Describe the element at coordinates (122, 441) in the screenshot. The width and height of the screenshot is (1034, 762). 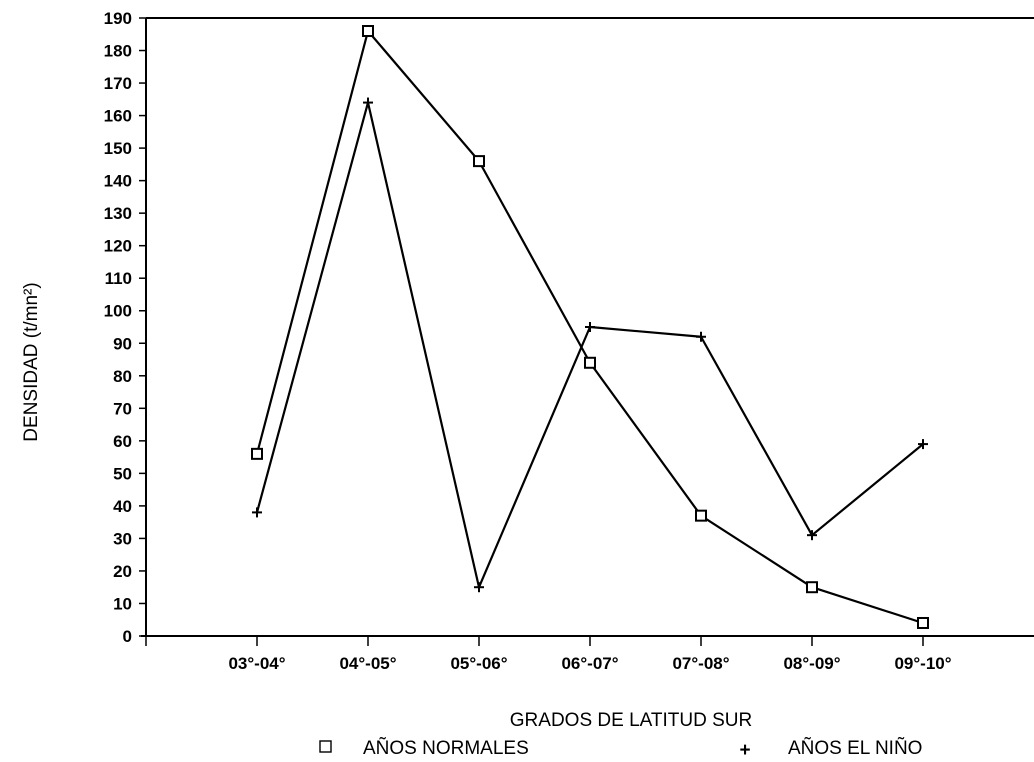
I see `y-tick-label-60: 60` at that location.